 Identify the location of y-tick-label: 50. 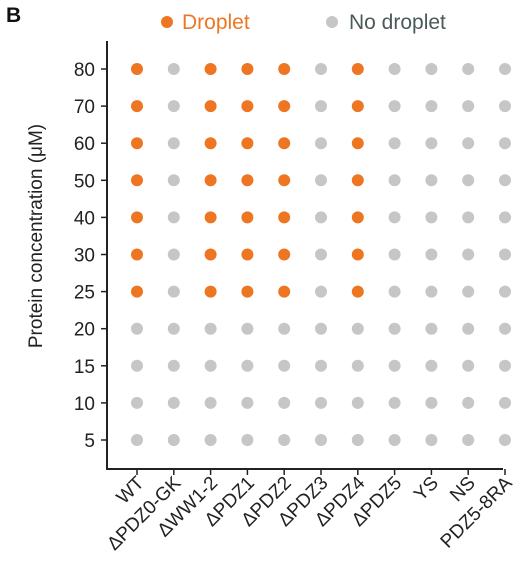
(84, 181).